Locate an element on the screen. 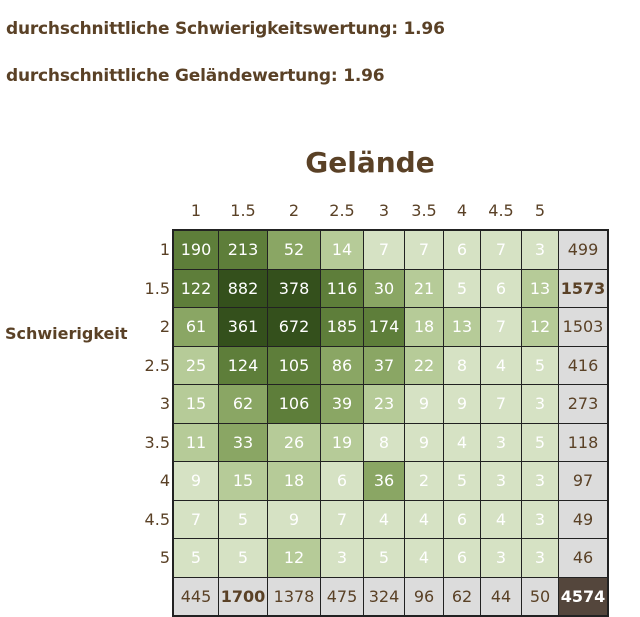  column-header: 1 is located at coordinates (196, 210).